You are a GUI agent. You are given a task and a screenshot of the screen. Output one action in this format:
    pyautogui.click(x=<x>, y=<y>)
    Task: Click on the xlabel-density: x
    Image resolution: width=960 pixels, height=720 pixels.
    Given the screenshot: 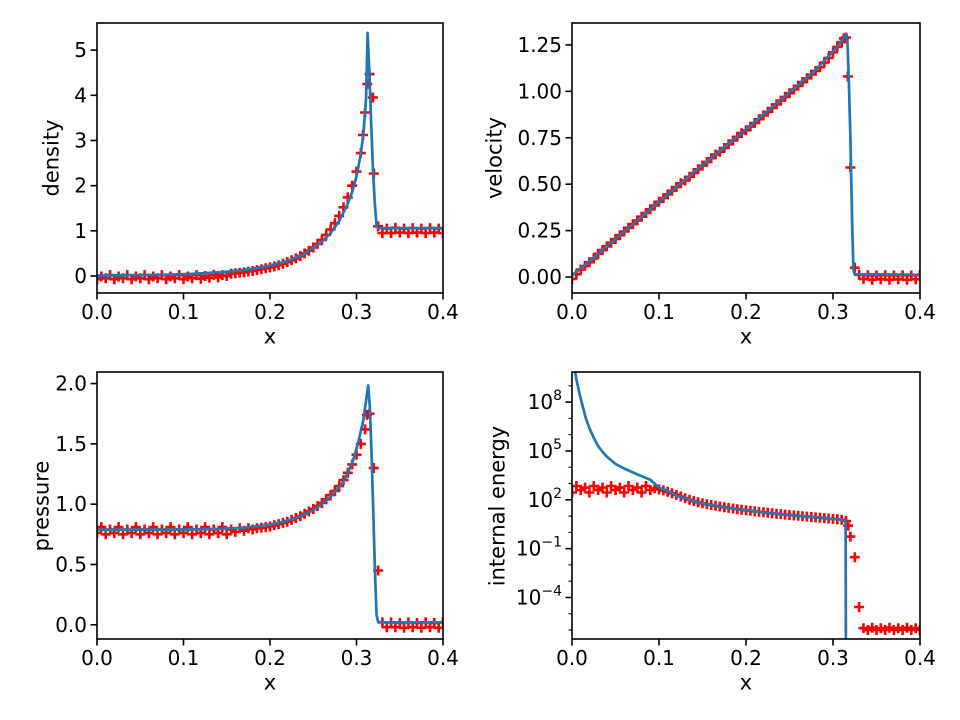 What is the action you would take?
    pyautogui.click(x=270, y=336)
    